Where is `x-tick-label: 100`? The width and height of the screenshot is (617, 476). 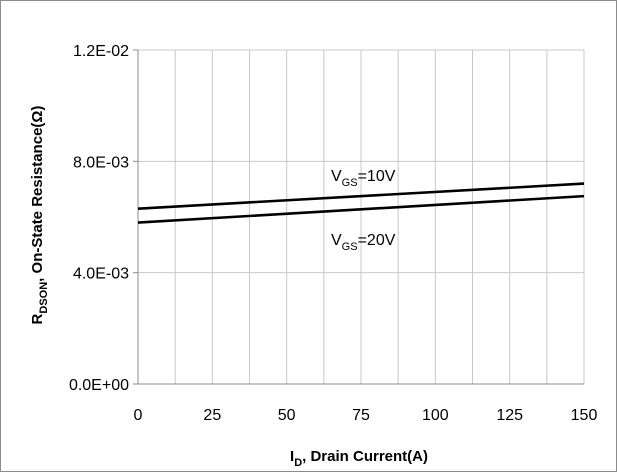
x-tick-label: 100 is located at coordinates (435, 415).